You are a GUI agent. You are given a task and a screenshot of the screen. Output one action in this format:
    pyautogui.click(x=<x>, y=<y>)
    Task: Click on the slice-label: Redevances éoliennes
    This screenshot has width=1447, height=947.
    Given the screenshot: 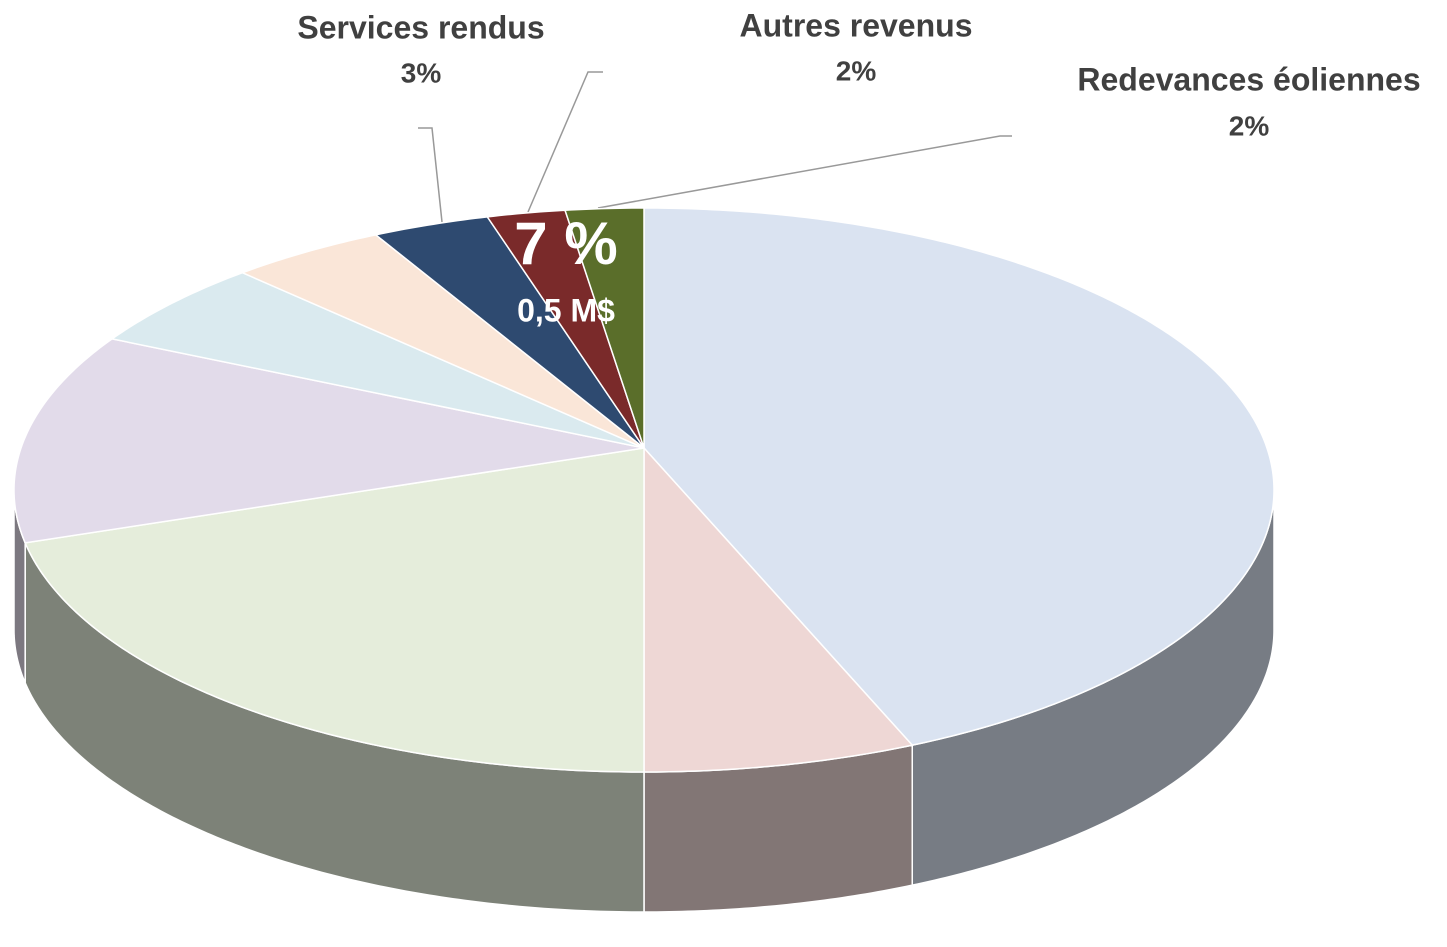 What is the action you would take?
    pyautogui.click(x=1248, y=79)
    